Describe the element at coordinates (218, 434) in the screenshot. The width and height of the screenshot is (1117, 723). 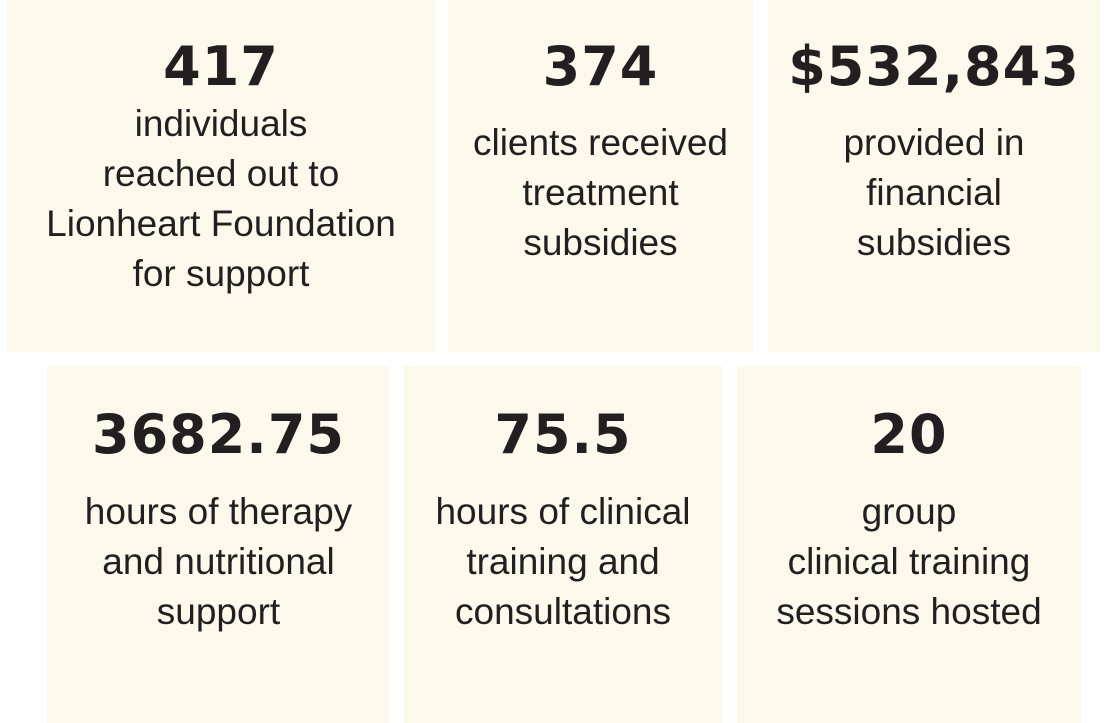
I see `stat-value: 3682.75` at that location.